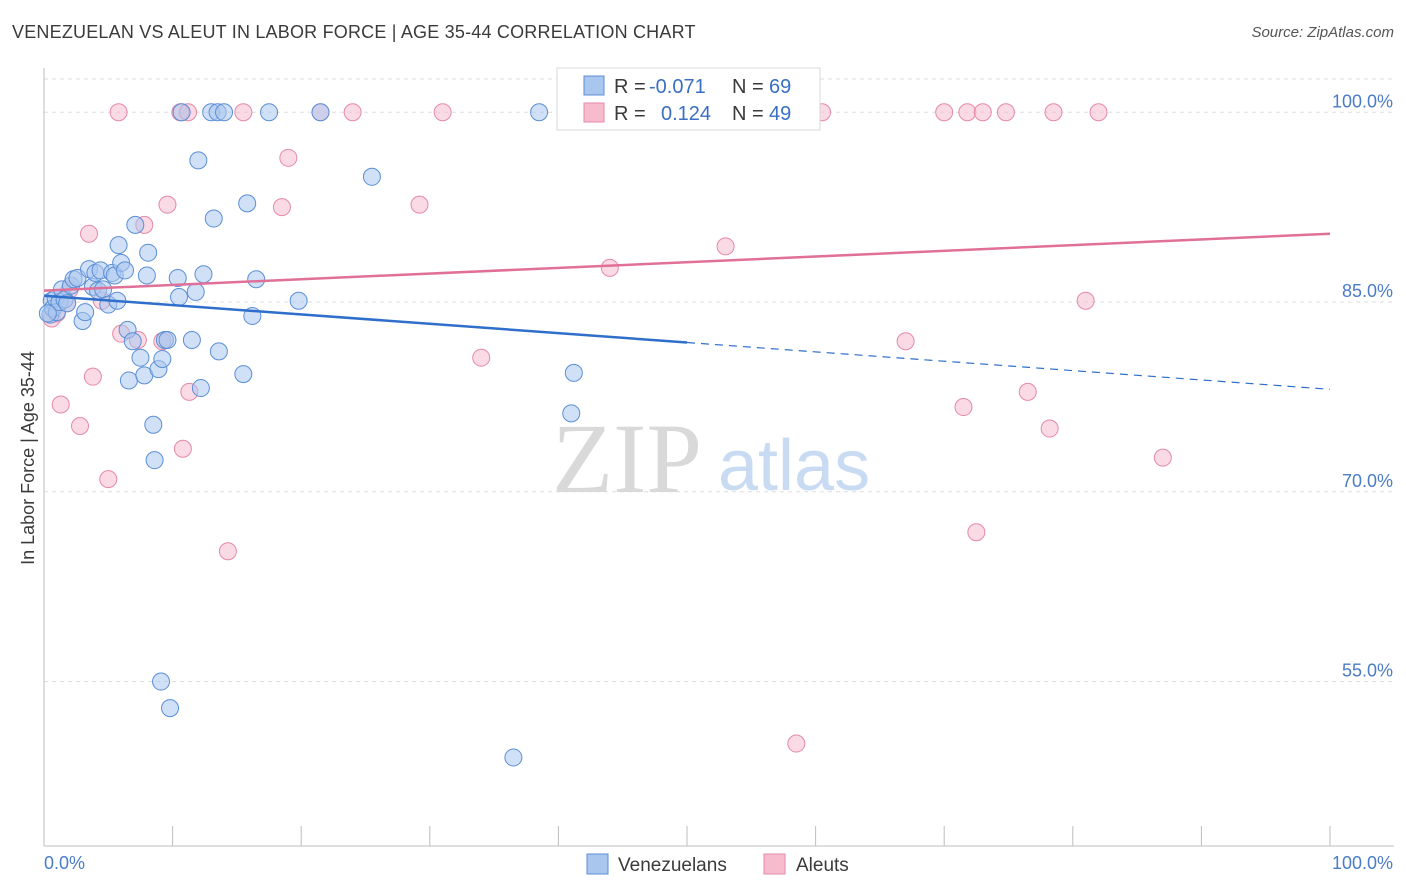 This screenshot has width=1406, height=892. I want to click on y-tick-label-3: 100.0%, so click(1362, 101).